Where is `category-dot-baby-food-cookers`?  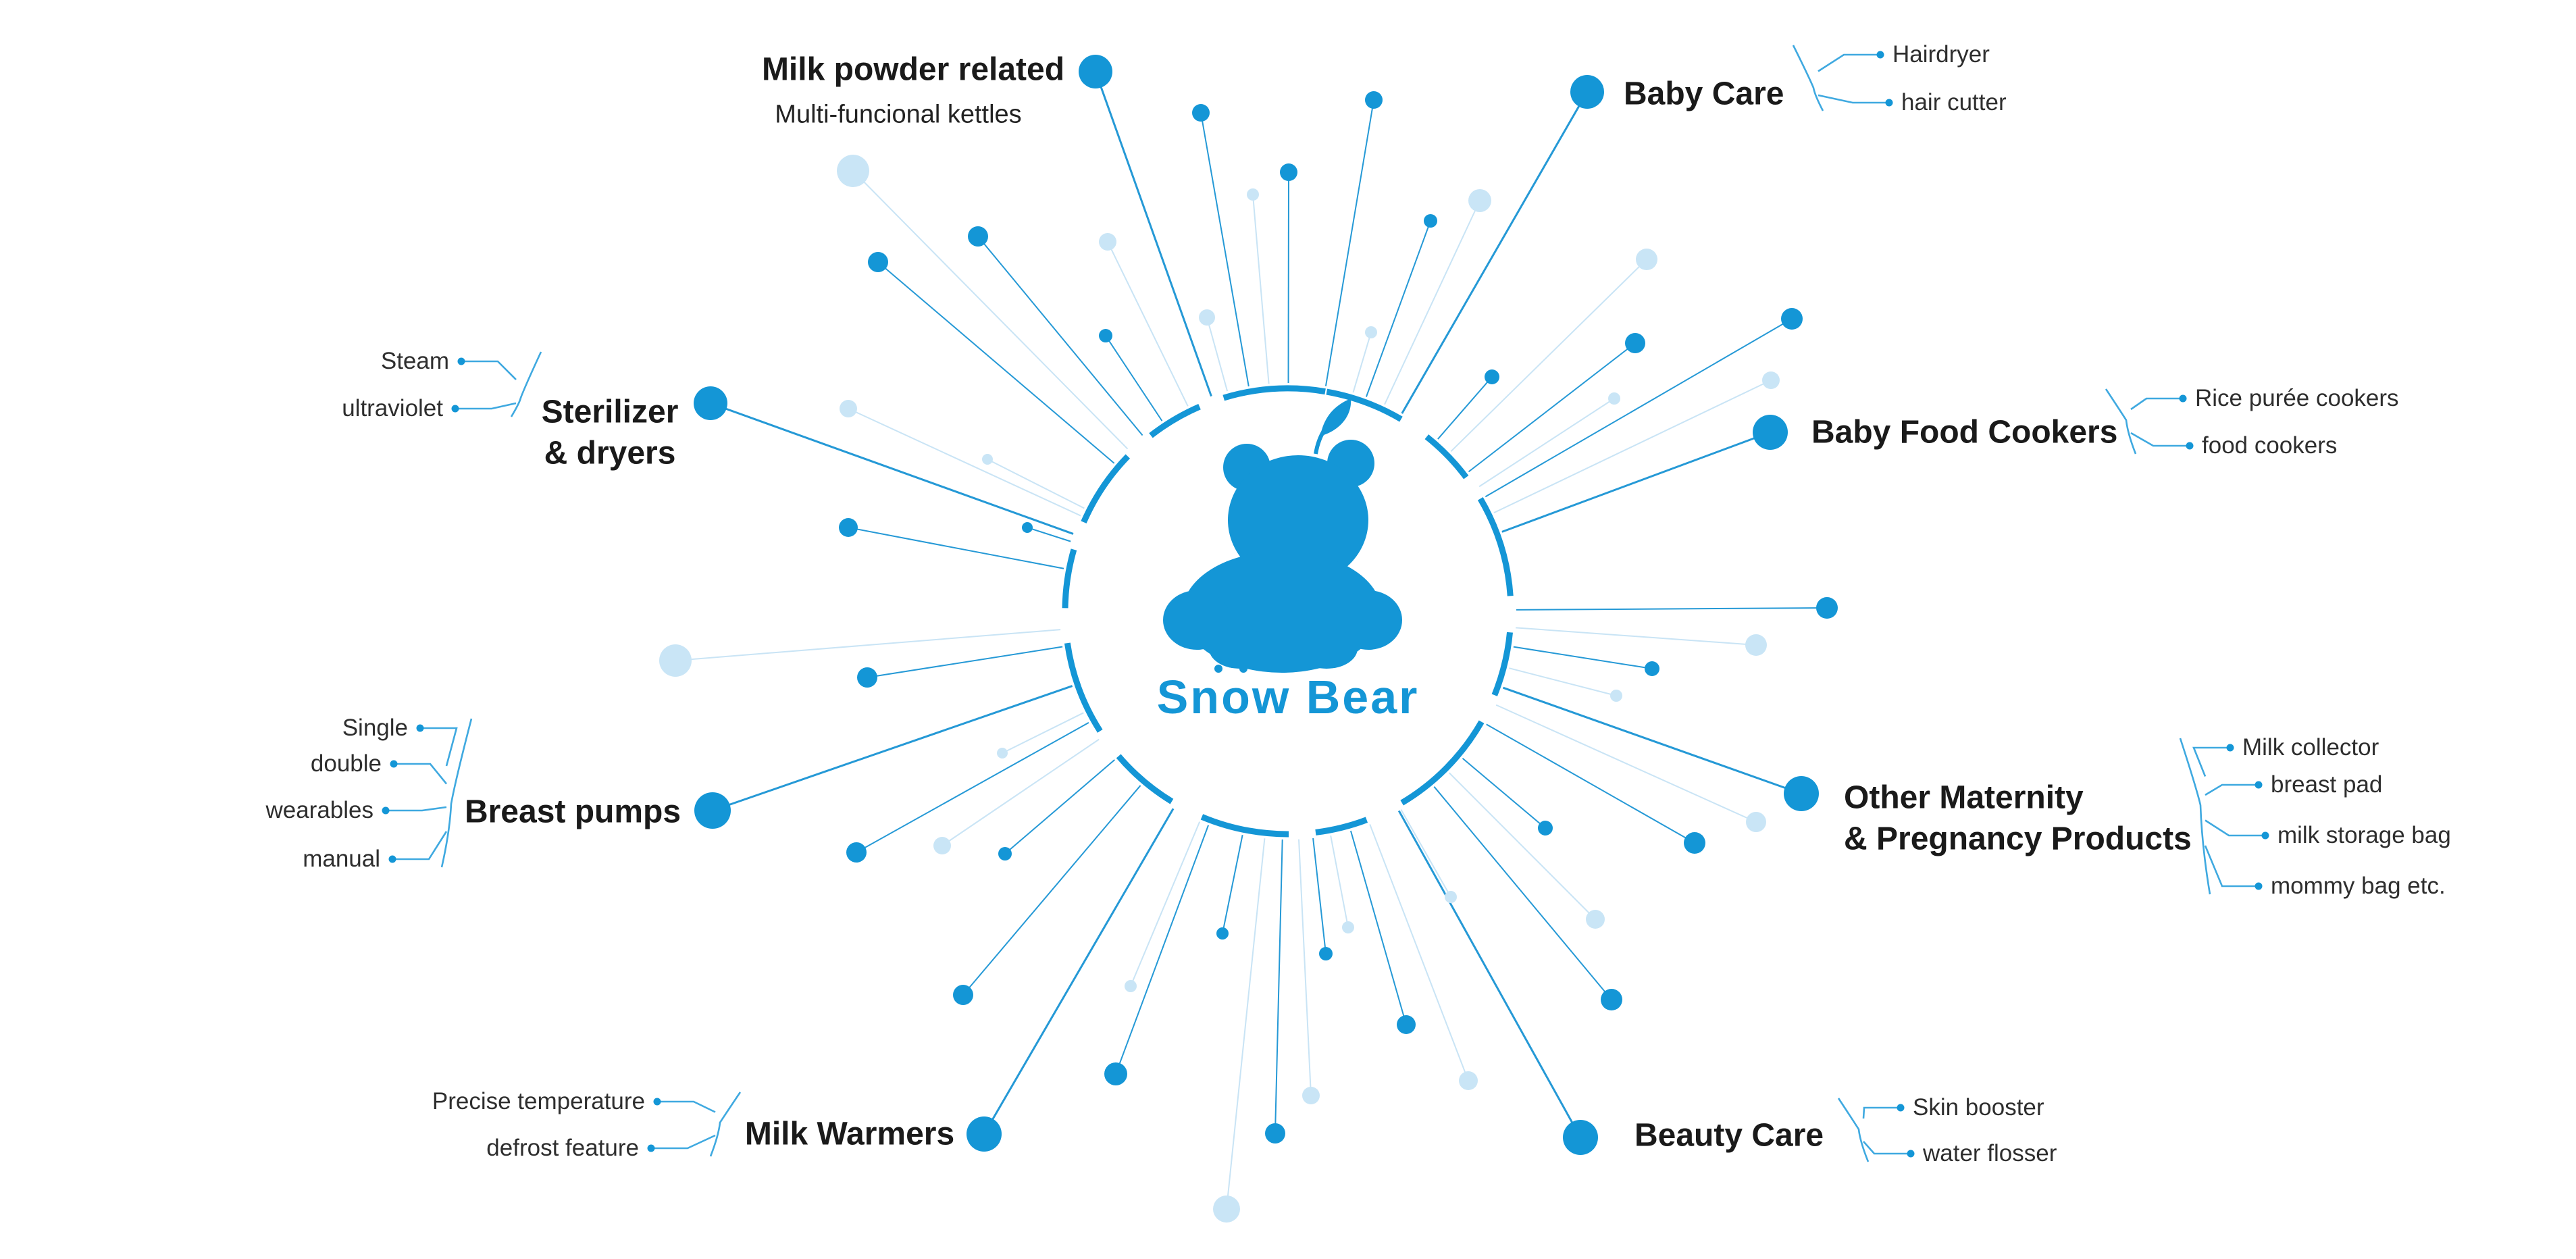
category-dot-baby-food-cookers is located at coordinates (1770, 432).